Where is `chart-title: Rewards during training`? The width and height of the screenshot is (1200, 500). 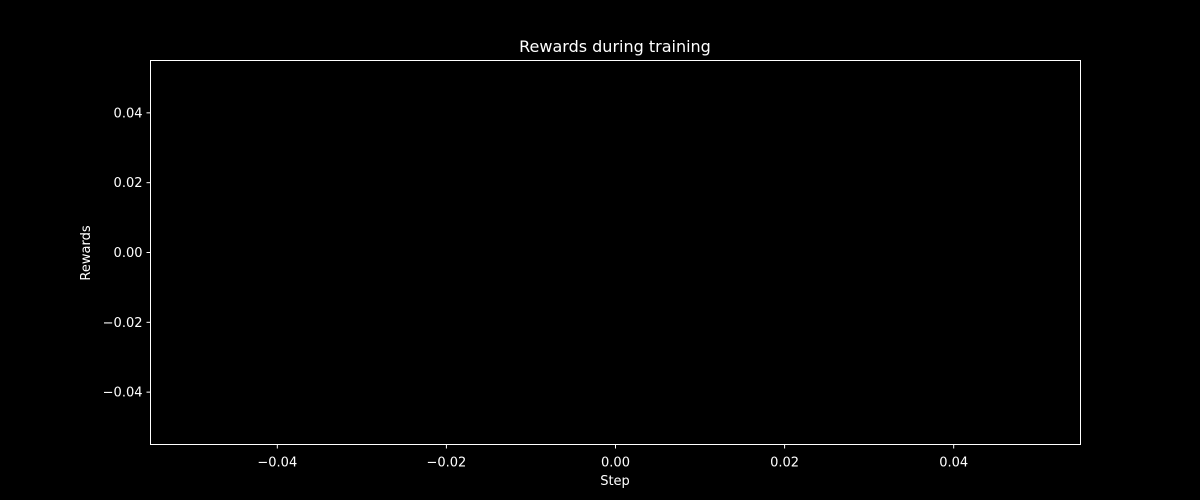 chart-title: Rewards during training is located at coordinates (615, 46).